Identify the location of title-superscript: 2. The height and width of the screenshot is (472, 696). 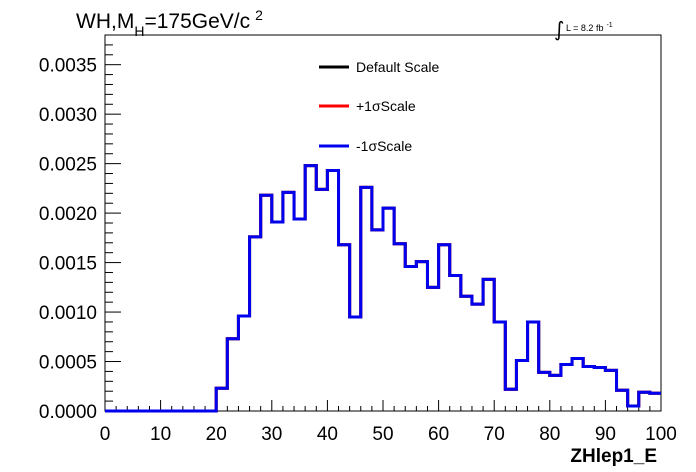
(259, 15).